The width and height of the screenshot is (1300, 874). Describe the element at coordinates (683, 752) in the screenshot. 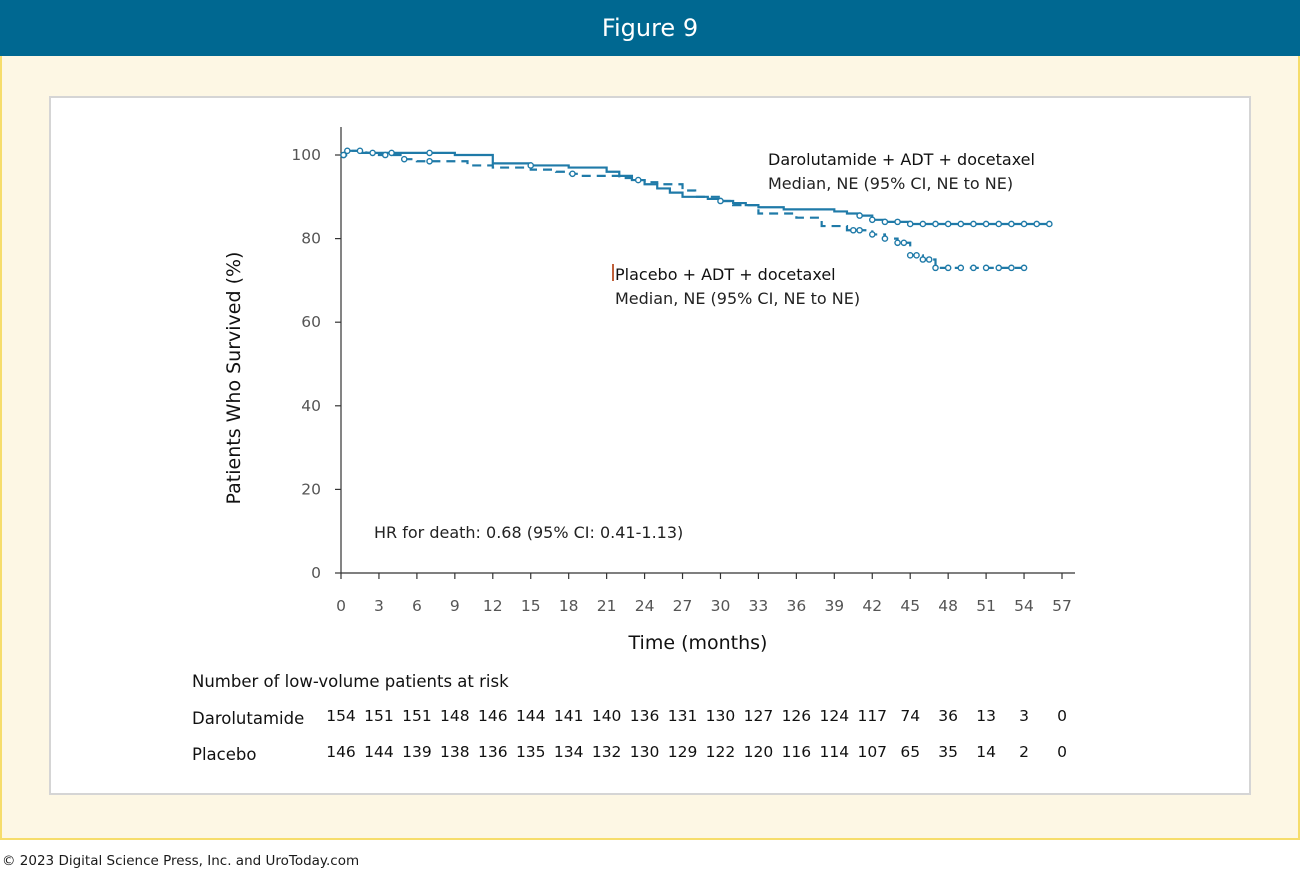

I see `risk-value-placebo: 129` at that location.